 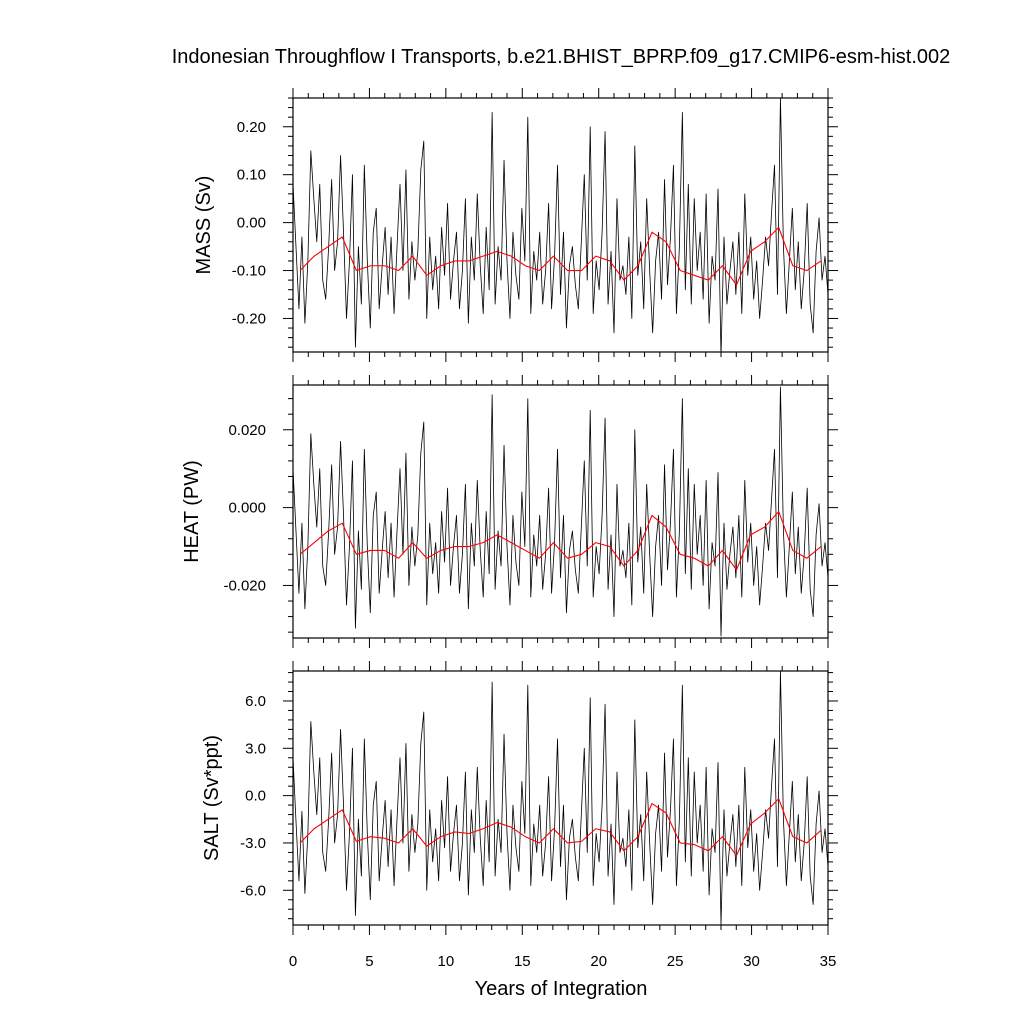 What do you see at coordinates (522, 961) in the screenshot?
I see `x-tick-label: 15` at bounding box center [522, 961].